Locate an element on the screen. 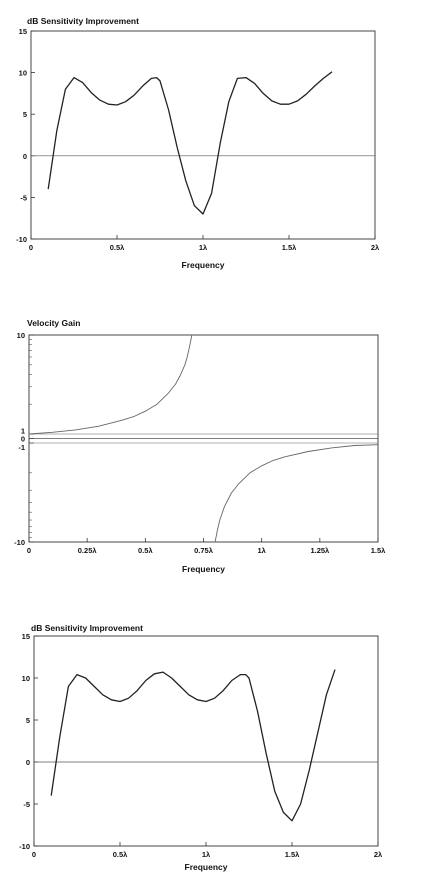 The height and width of the screenshot is (890, 422). x-tick-label: 0.25λ is located at coordinates (88, 550).